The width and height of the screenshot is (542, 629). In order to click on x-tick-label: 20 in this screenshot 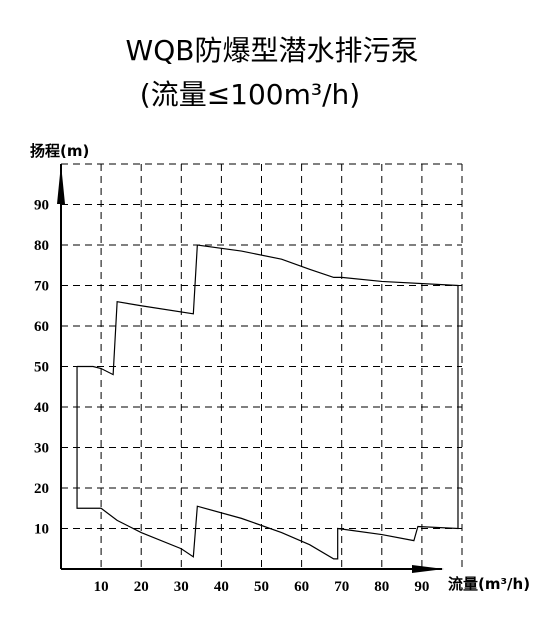, I will do `click(141, 587)`.